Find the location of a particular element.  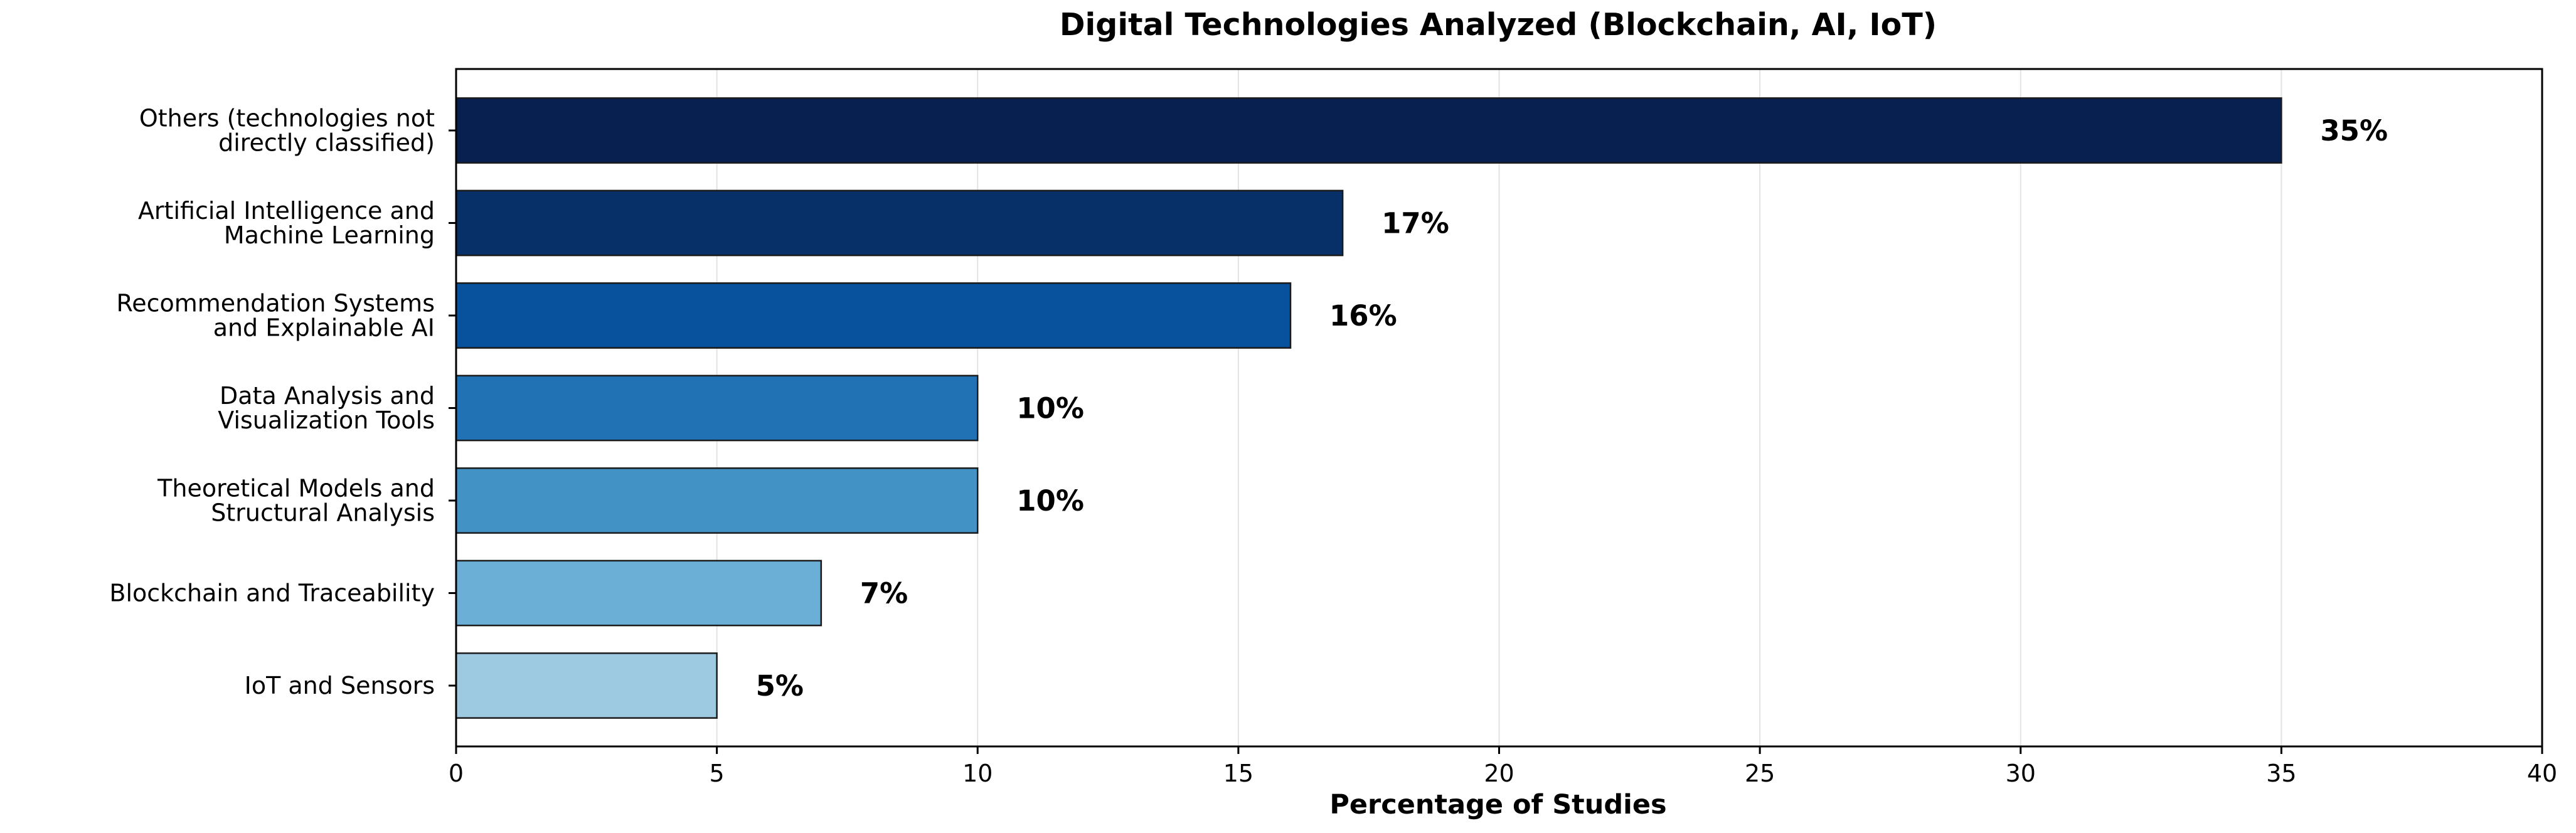

category-label-line: Artificial Intelligence and is located at coordinates (286, 211).